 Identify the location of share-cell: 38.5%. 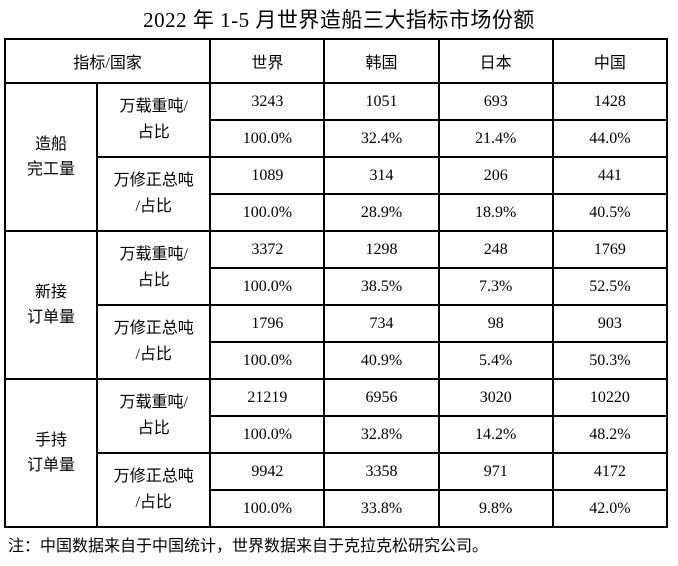
(381, 286).